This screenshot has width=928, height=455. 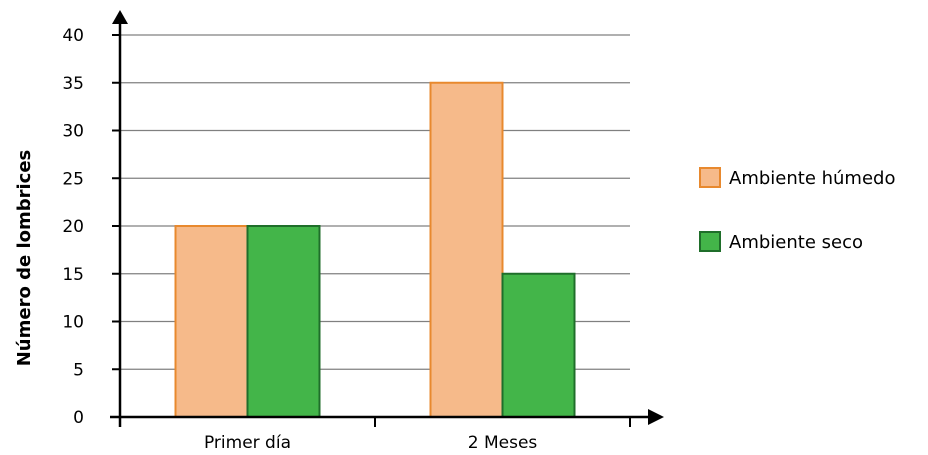 I want to click on legend: Ambiente húmedo Ambiente seco, so click(x=797, y=210).